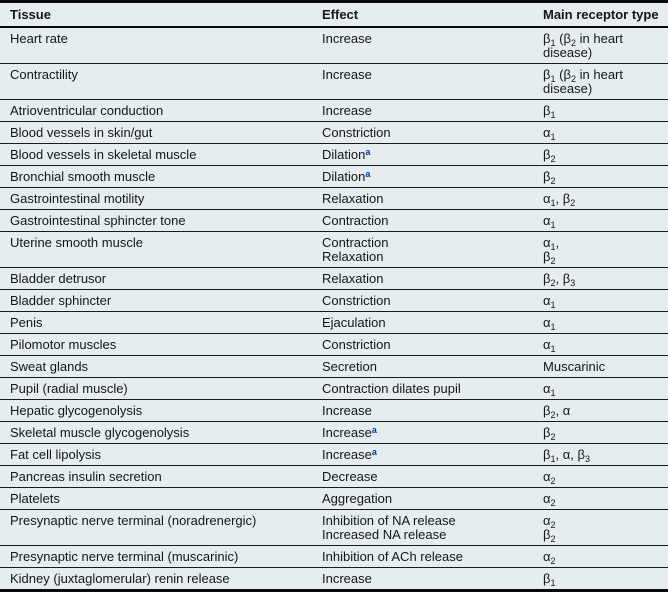 The height and width of the screenshot is (592, 668). I want to click on table-row: Atrioventricular conduction Increase β1, so click(334, 110).